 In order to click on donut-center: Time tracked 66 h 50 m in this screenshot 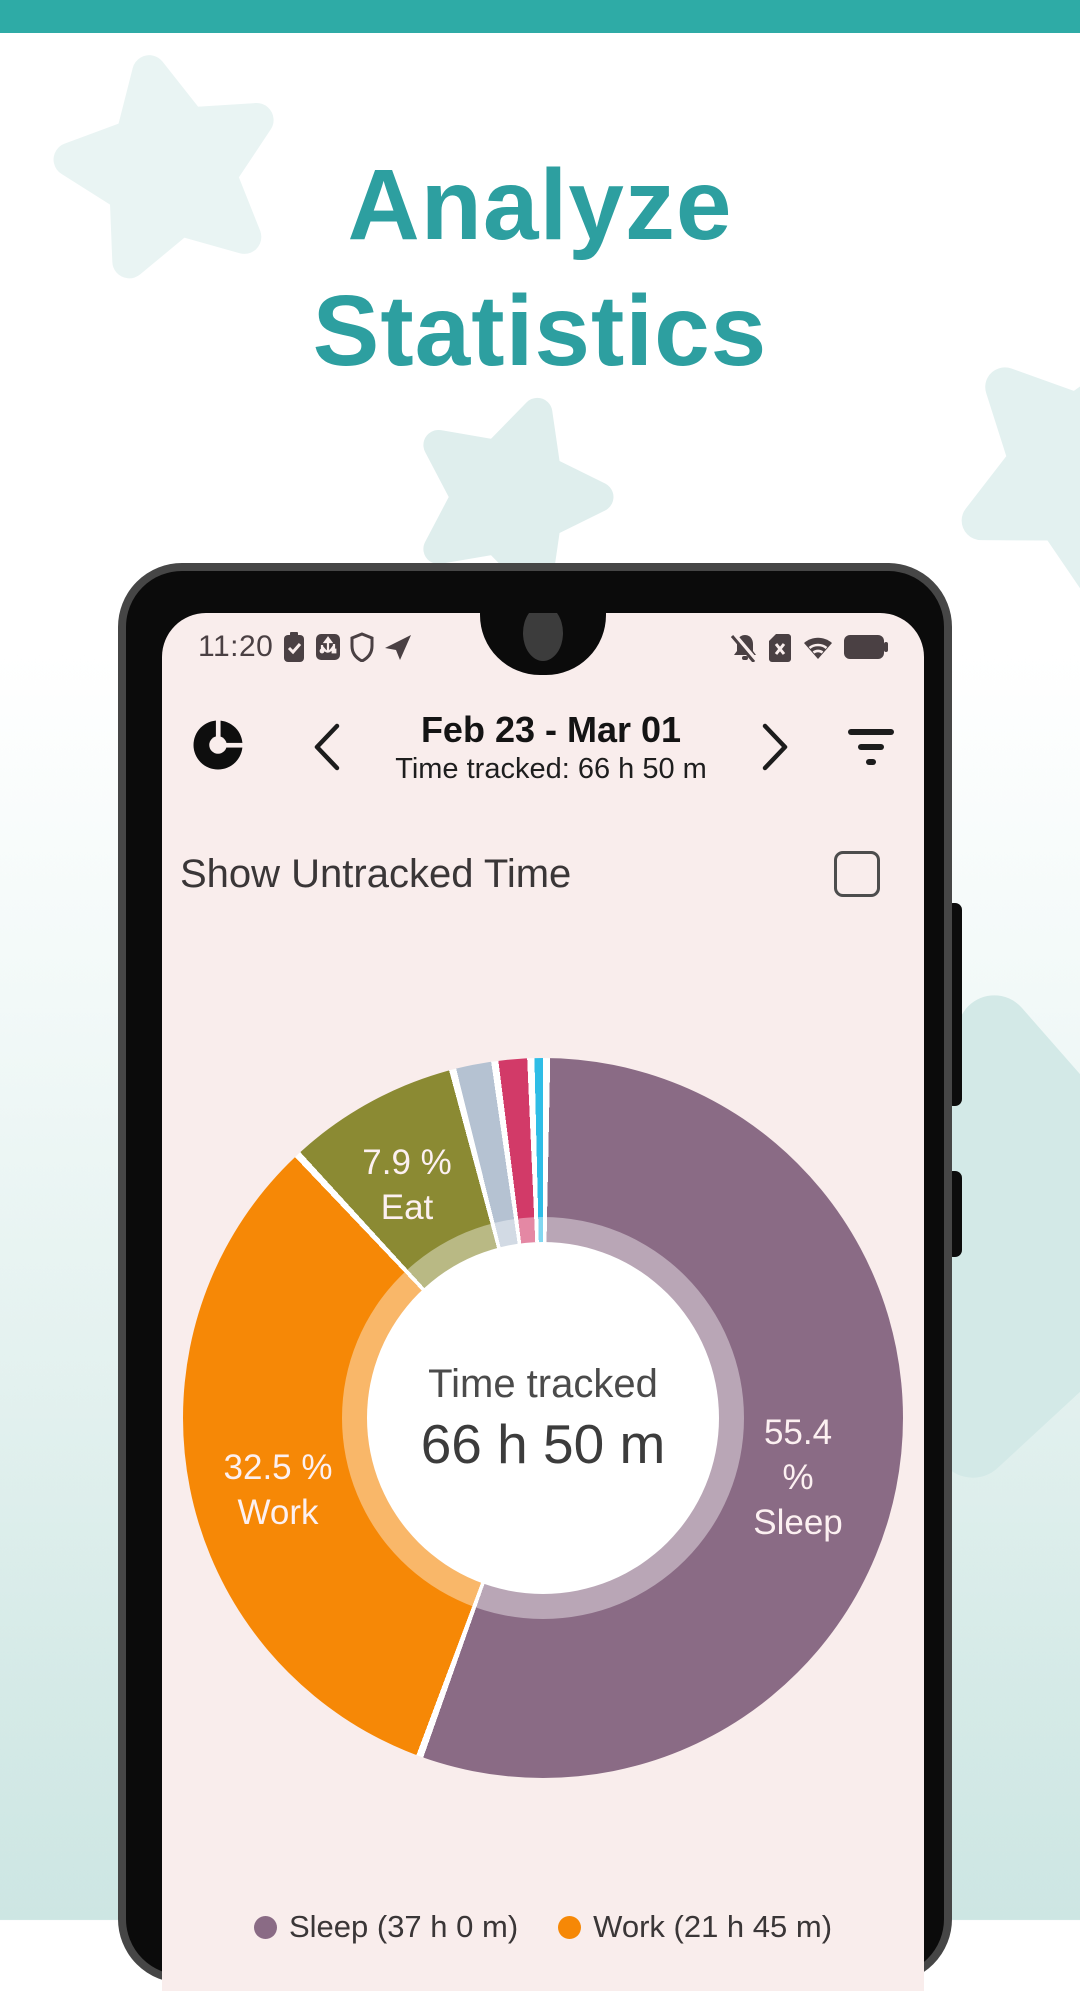, I will do `click(543, 1418)`.